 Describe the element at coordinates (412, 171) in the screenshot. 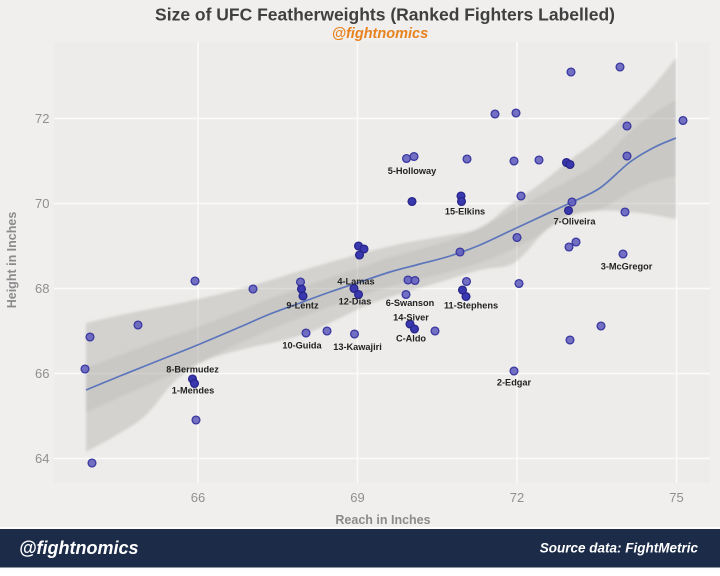

I see `svg-text: 5-Holloway` at that location.